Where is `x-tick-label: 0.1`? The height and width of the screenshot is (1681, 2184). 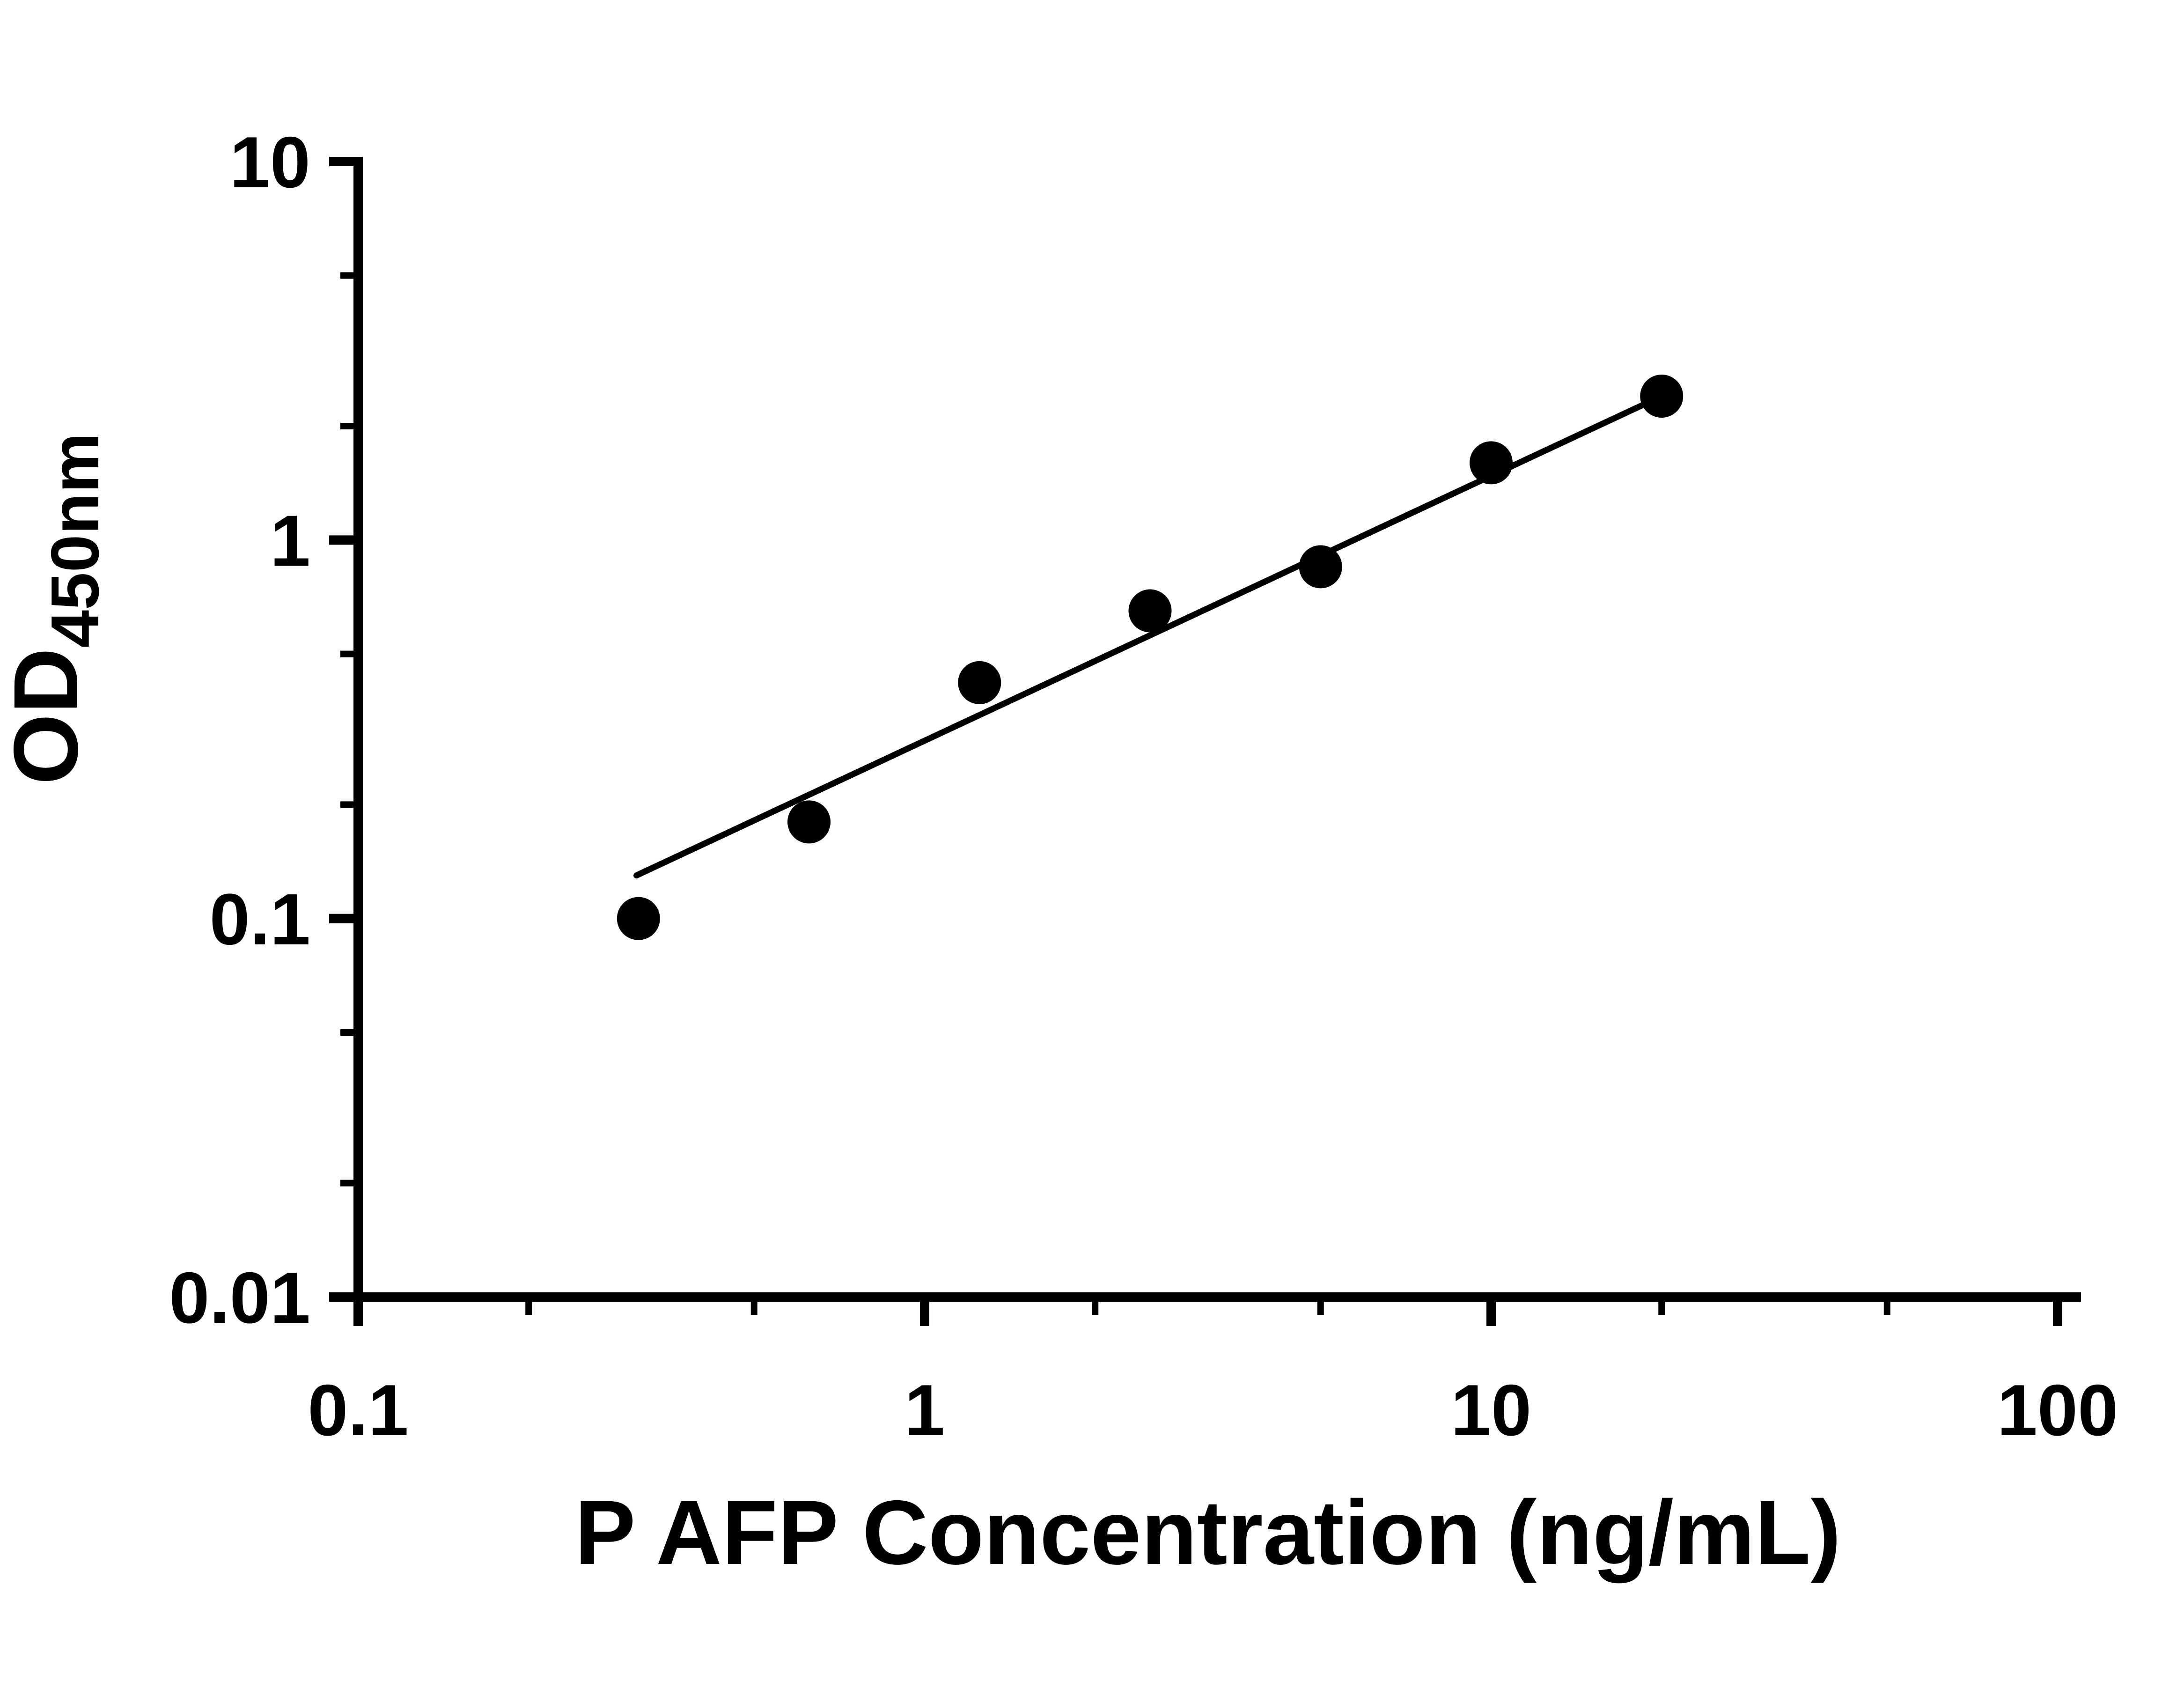 x-tick-label: 0.1 is located at coordinates (358, 1410).